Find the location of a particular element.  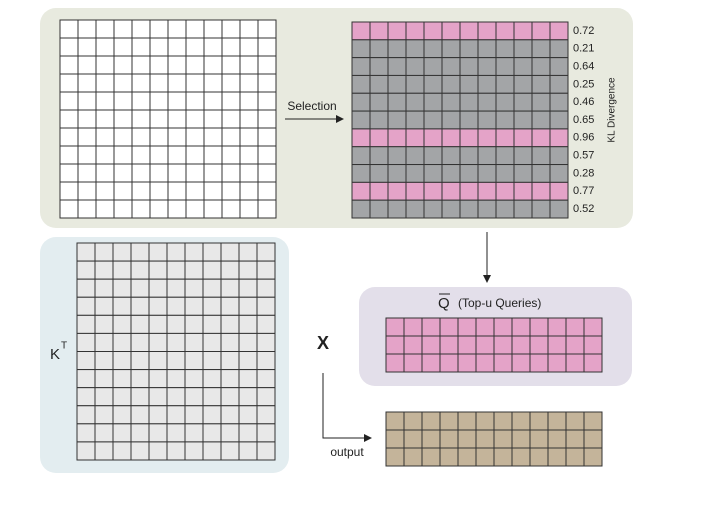

kl-value: 0.65 is located at coordinates (583, 120).